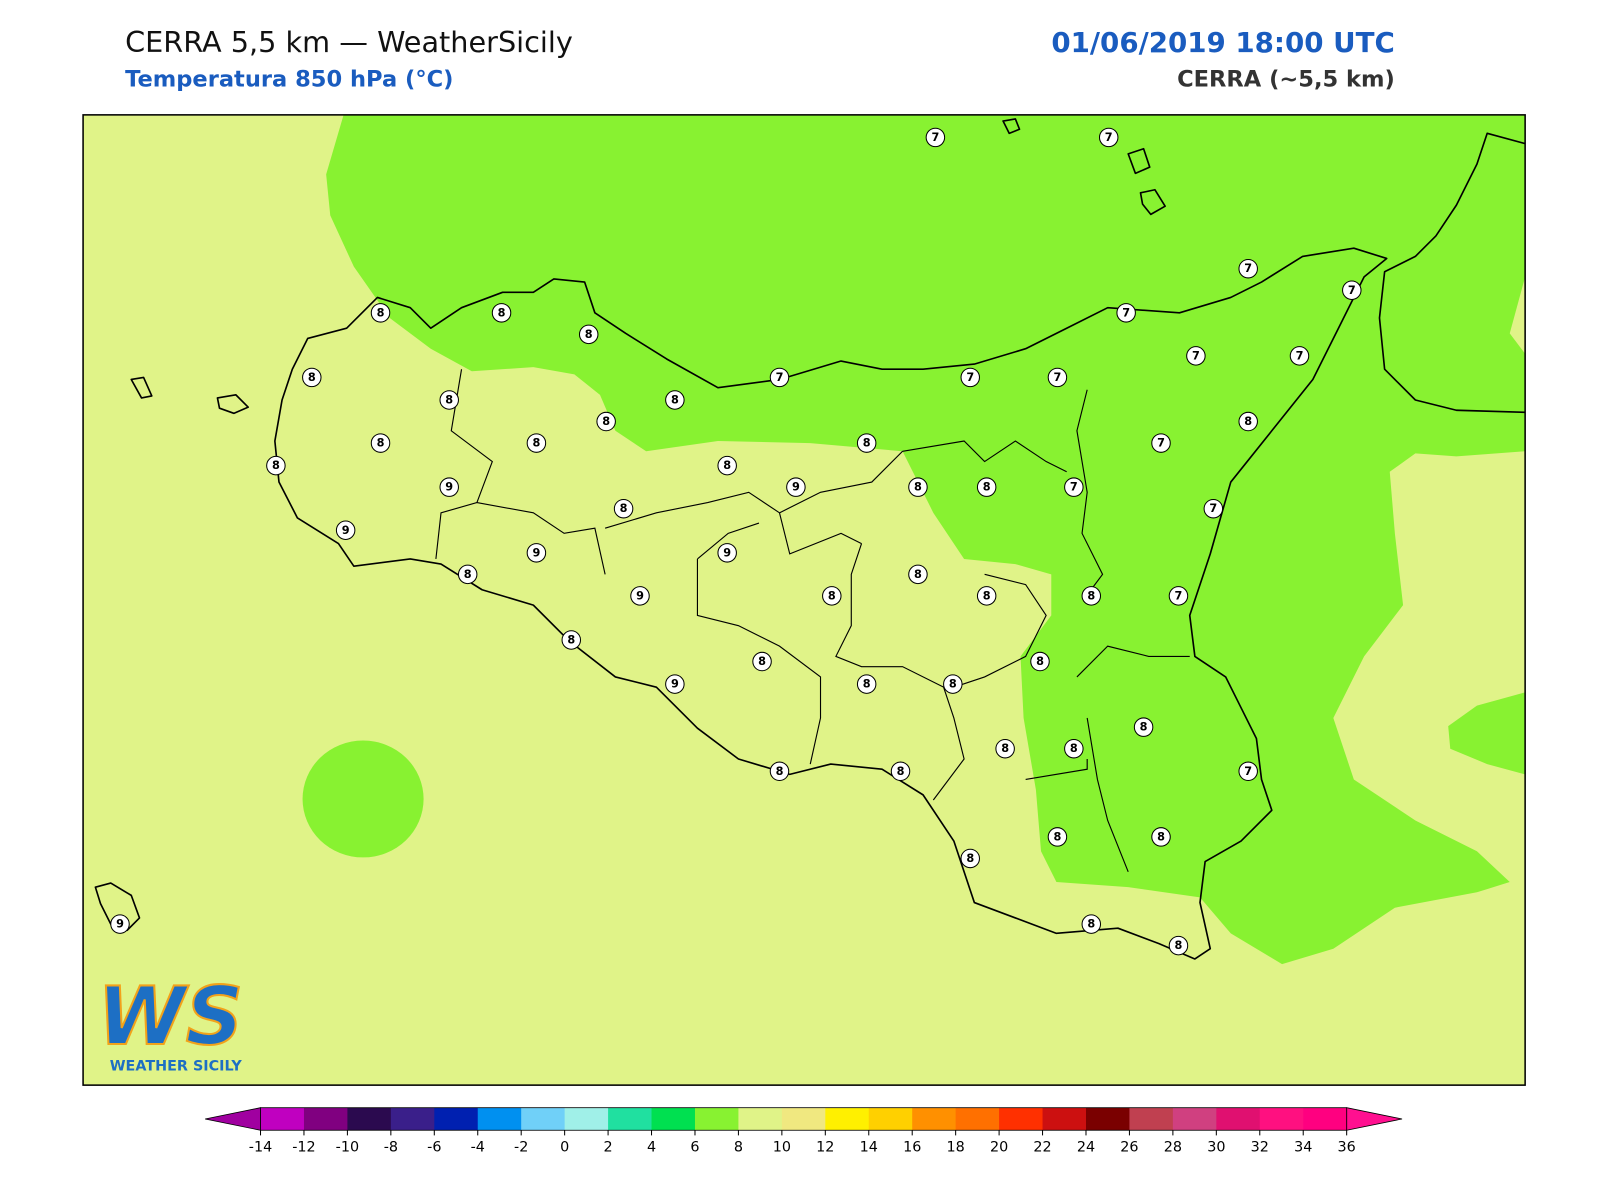  I want to click on colorbar-tick-label: -10, so click(347, 1148).